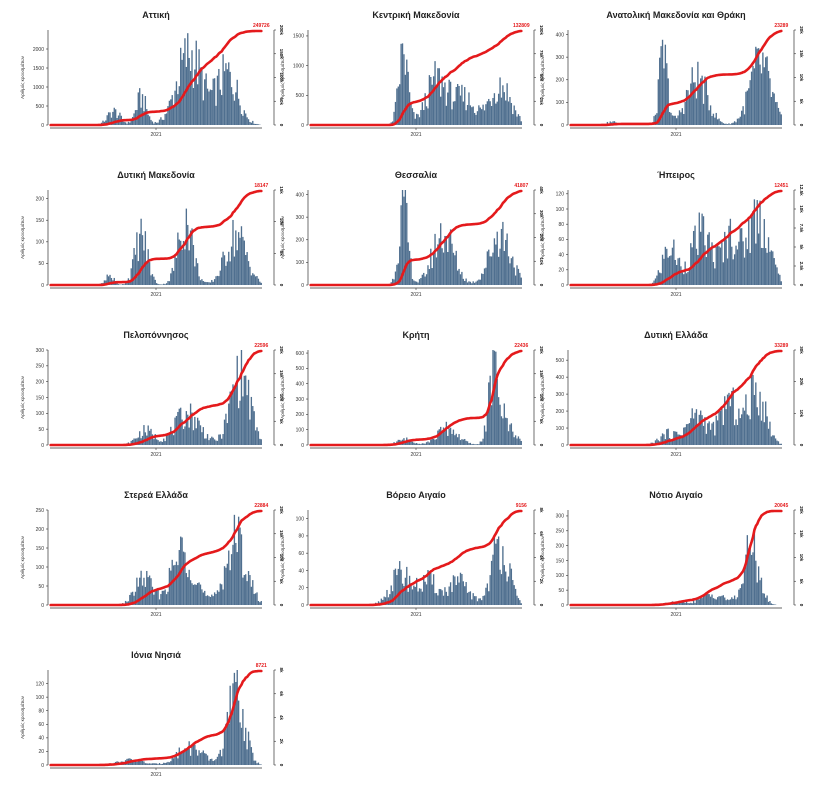  What do you see at coordinates (38, 69) in the screenshot?
I see `y-tick-label: 1500` at bounding box center [38, 69].